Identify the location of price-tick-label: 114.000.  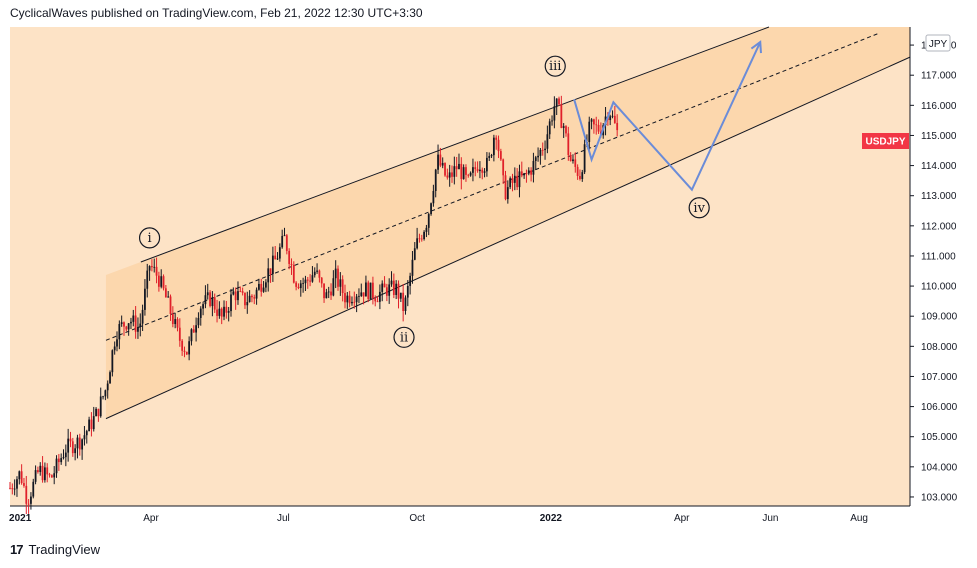
(939, 166).